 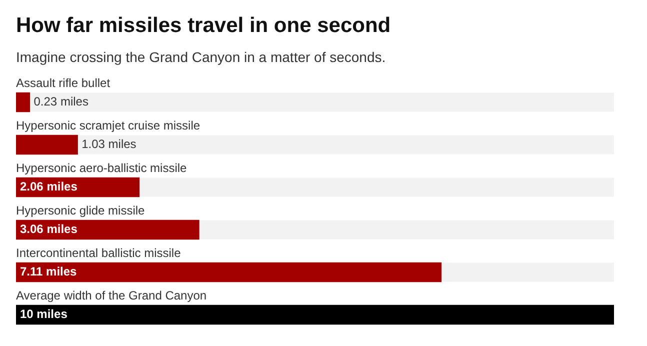 I want to click on data-label: 3.06 miles, so click(x=49, y=229).